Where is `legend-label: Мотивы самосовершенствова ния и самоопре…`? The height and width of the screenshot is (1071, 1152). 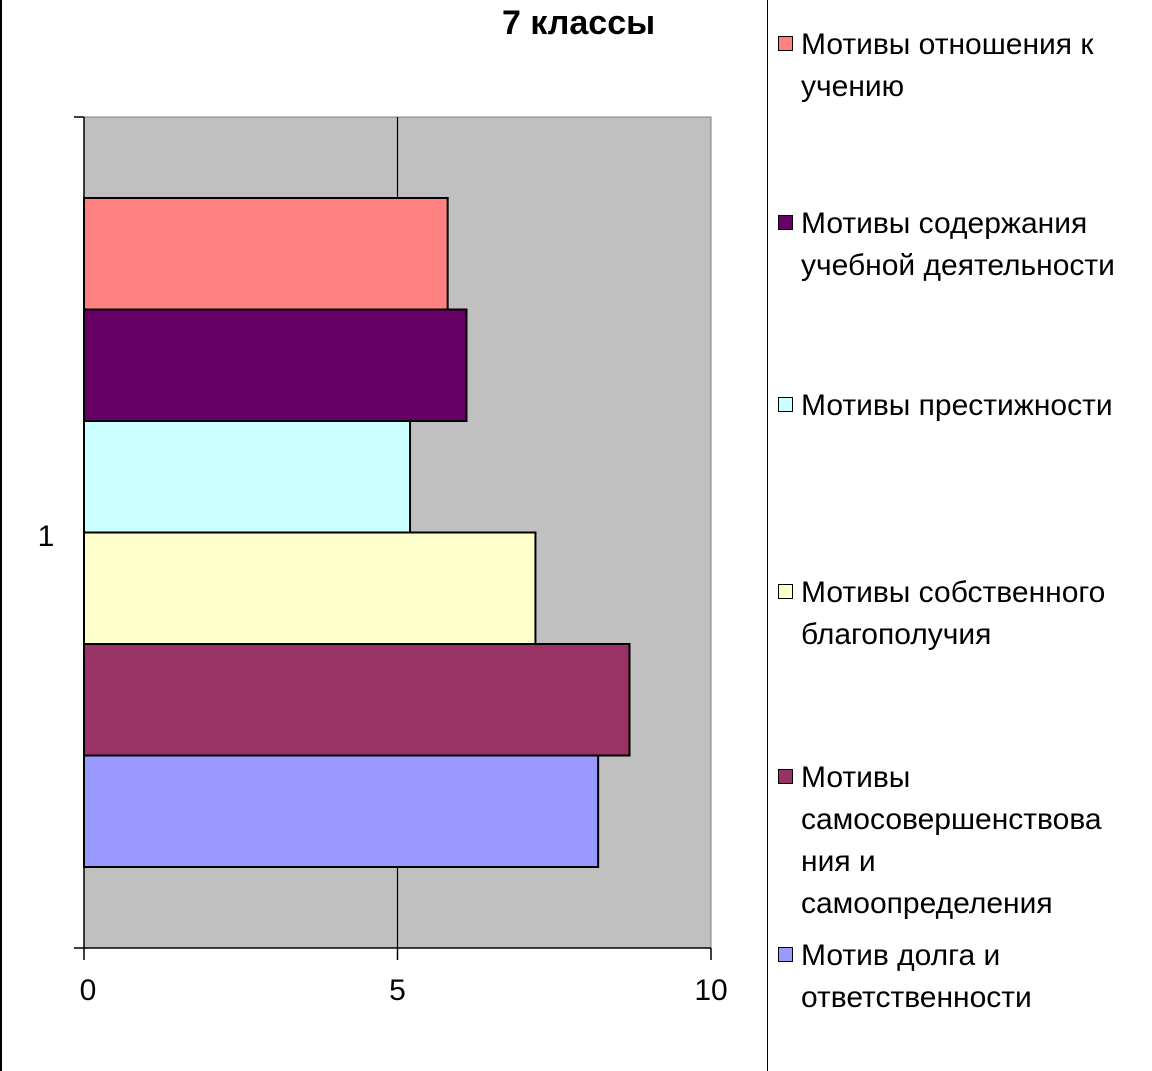
legend-label: Мотивы самосовершенствова ния и самоопре… is located at coordinates (951, 840).